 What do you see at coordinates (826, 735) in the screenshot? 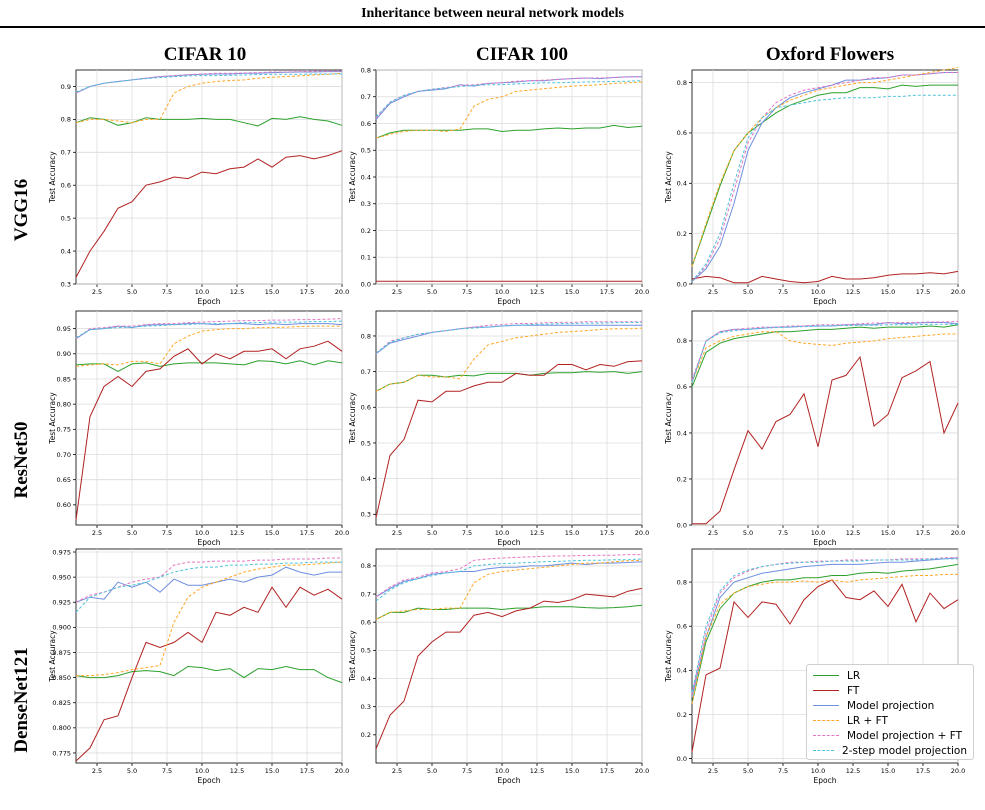
I see `legend-swatch-model-projection-ft` at bounding box center [826, 735].